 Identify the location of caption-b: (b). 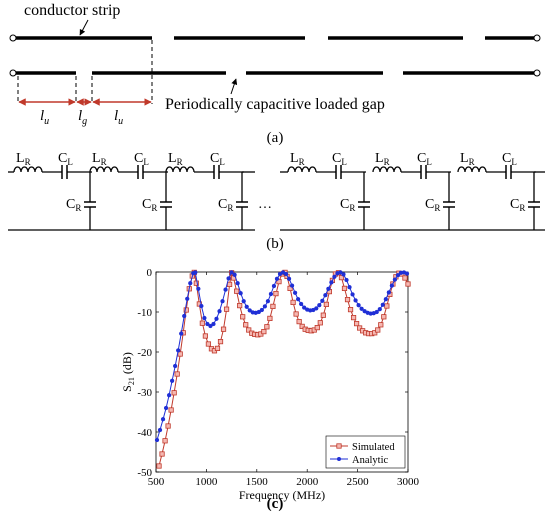
(275, 244).